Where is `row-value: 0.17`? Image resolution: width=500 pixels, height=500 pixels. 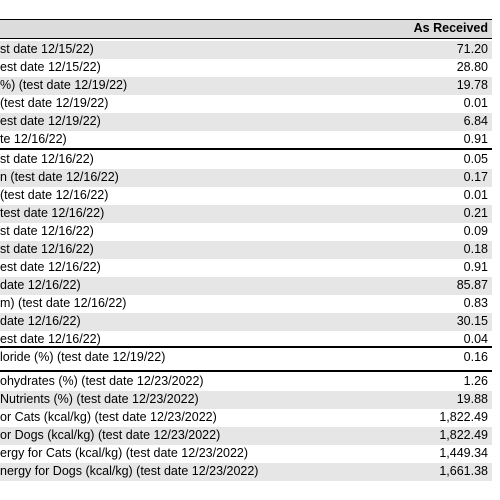 row-value: 0.17 is located at coordinates (475, 177).